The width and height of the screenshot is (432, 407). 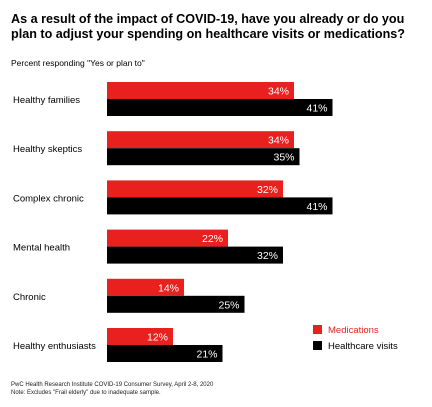 I want to click on data-label-healthcare-visits-mental-health: 32%, so click(x=267, y=256).